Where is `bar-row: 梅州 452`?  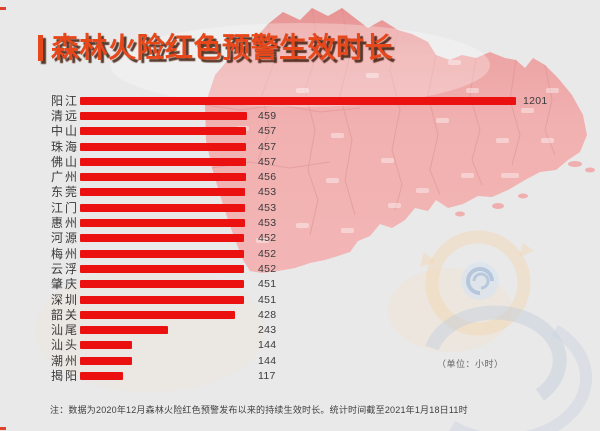 bar-row: 梅州 452 is located at coordinates (300, 253).